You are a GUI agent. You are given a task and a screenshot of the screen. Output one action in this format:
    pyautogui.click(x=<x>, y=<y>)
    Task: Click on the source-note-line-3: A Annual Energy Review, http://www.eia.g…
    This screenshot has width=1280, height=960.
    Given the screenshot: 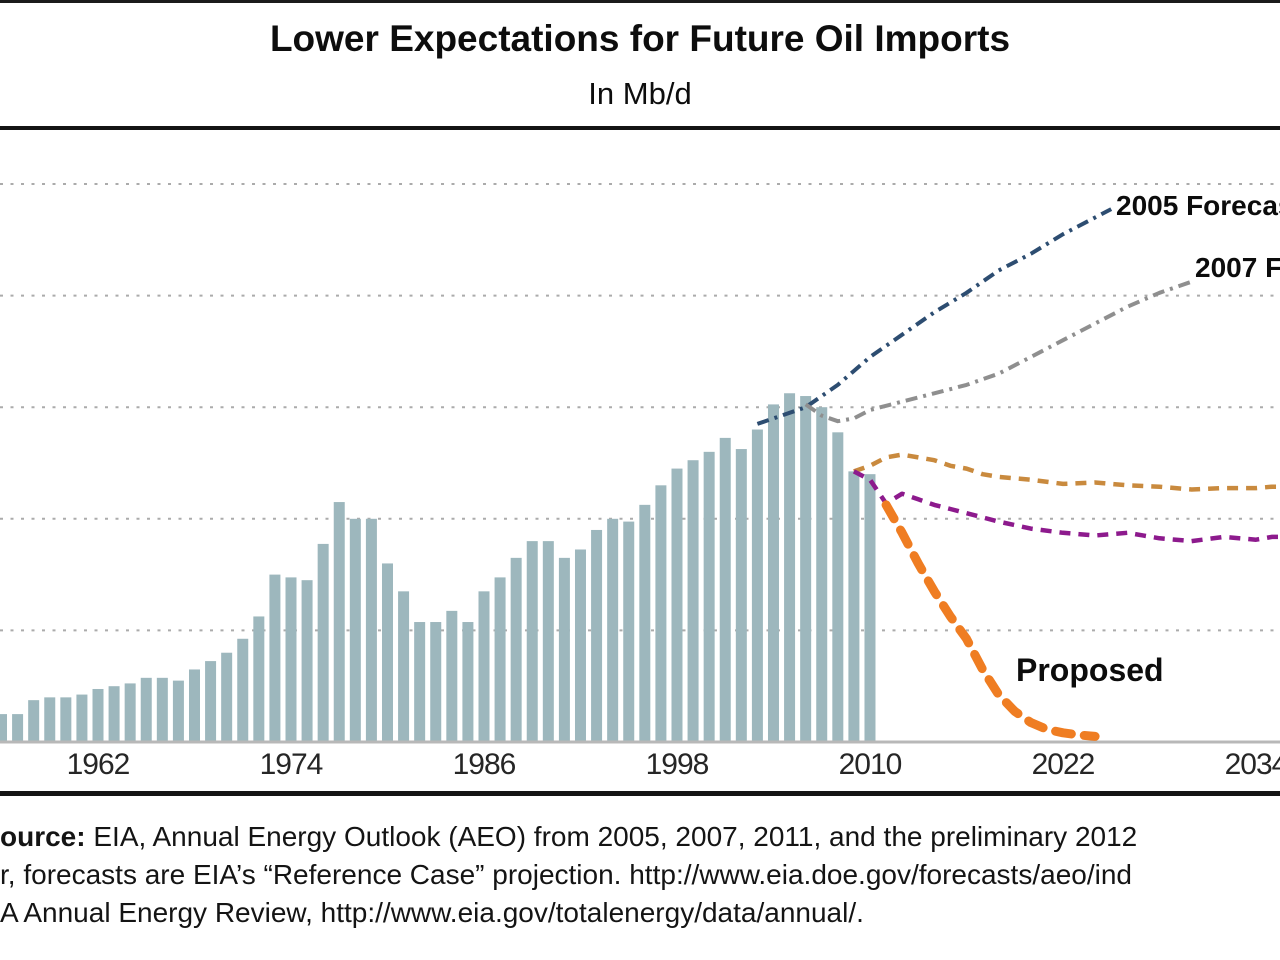 What is the action you would take?
    pyautogui.click(x=432, y=912)
    